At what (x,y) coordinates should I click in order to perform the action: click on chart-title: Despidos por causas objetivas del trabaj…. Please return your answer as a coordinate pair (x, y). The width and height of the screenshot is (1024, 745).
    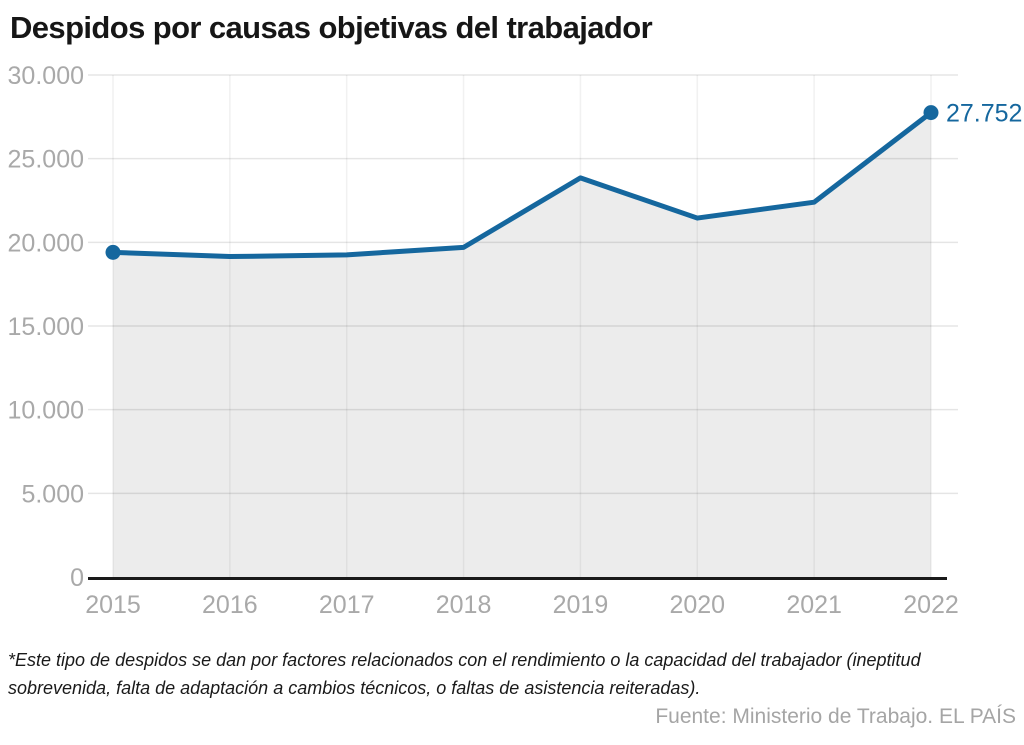
    Looking at the image, I should click on (331, 27).